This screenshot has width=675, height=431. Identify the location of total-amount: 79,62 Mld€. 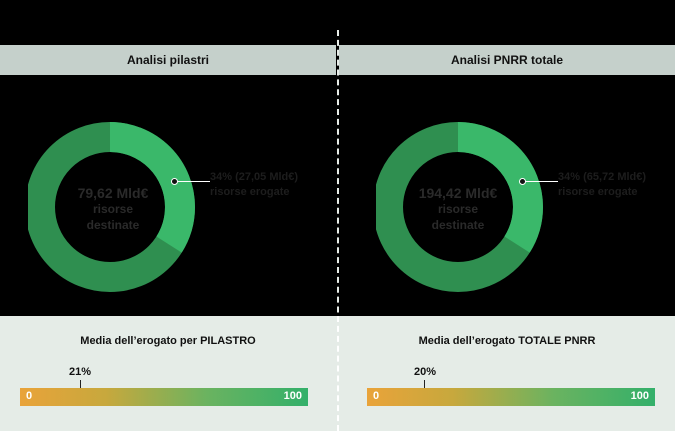
(113, 193).